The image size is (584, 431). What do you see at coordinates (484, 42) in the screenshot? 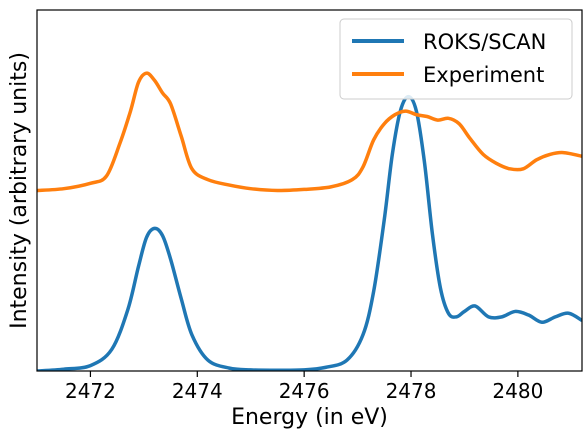
I see `legend-label-roks-scan: ROKS/SCAN` at bounding box center [484, 42].